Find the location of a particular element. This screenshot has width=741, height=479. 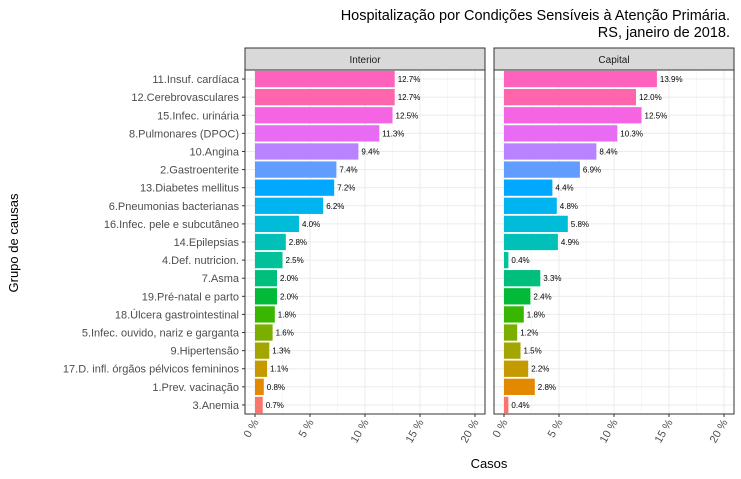

data-label: 7.2% is located at coordinates (346, 188).